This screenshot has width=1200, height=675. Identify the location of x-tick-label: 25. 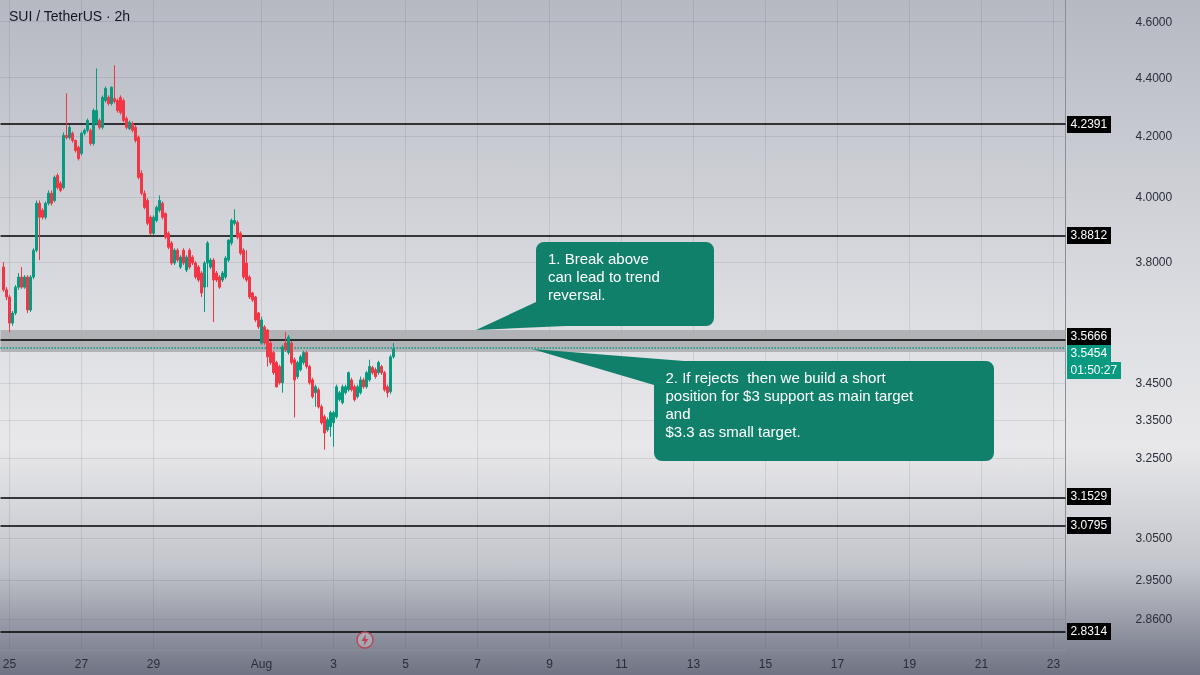
(9, 664).